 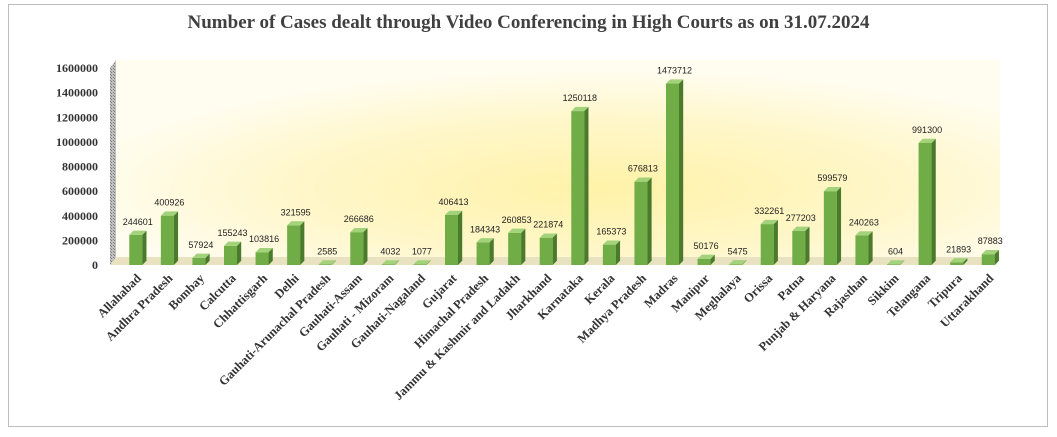 What do you see at coordinates (990, 241) in the screenshot?
I see `data-label: 87883` at bounding box center [990, 241].